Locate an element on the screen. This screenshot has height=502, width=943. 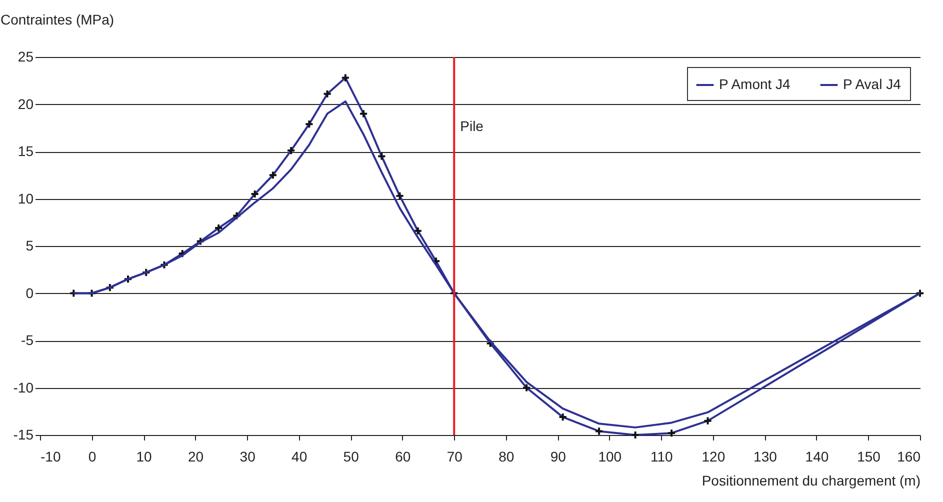
x-tick-label: 0 is located at coordinates (92, 456).